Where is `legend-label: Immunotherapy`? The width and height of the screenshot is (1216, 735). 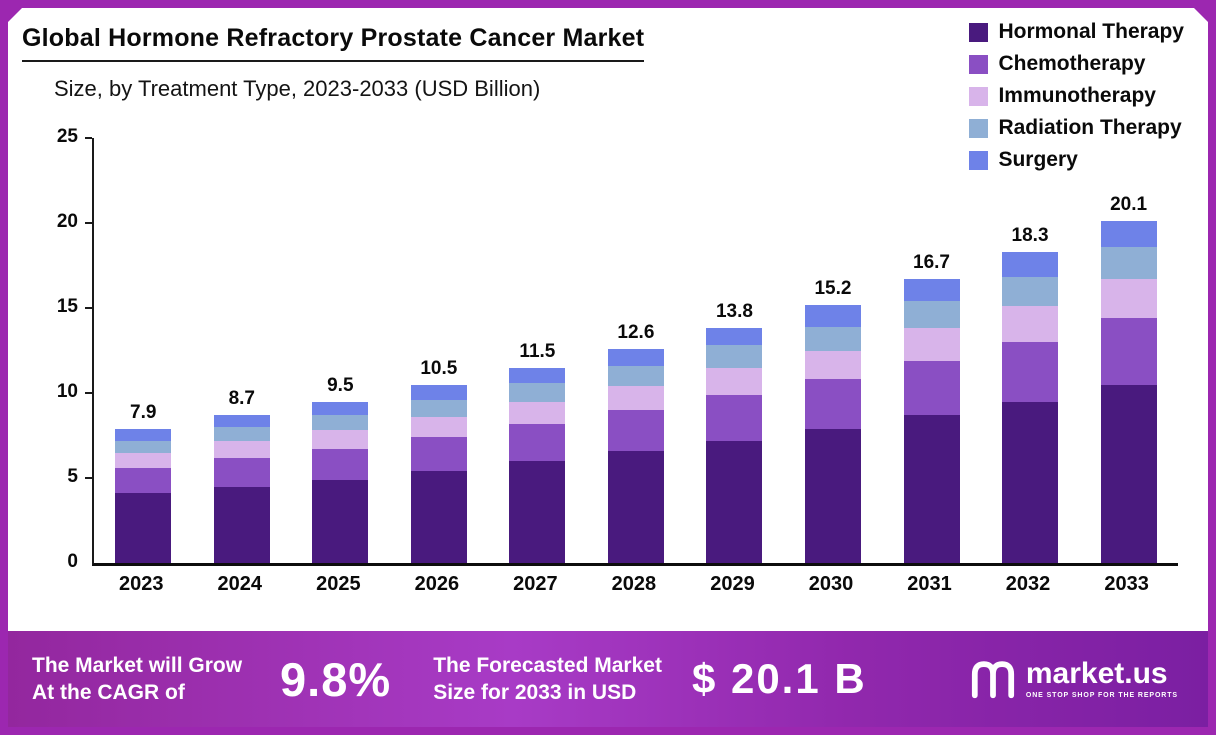 legend-label: Immunotherapy is located at coordinates (1077, 95).